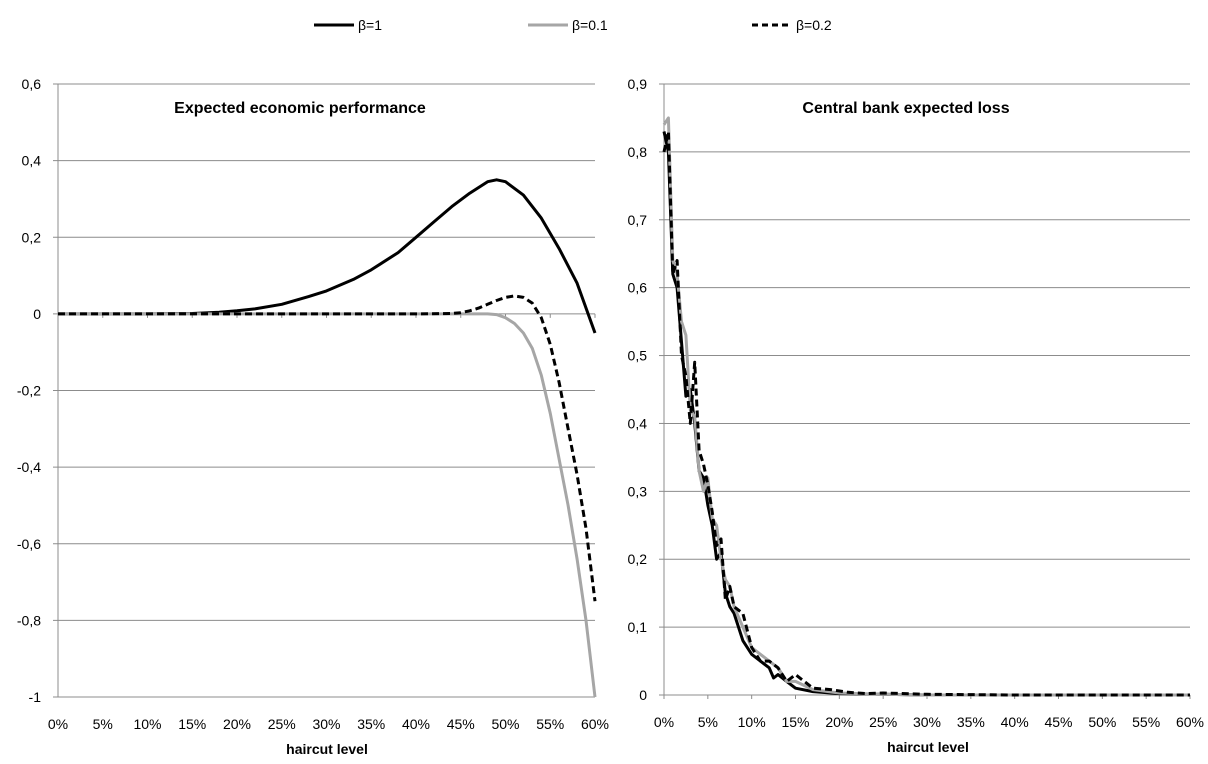 The width and height of the screenshot is (1208, 764). Describe the element at coordinates (638, 356) in the screenshot. I see `y-tick-label: 0,5` at that location.